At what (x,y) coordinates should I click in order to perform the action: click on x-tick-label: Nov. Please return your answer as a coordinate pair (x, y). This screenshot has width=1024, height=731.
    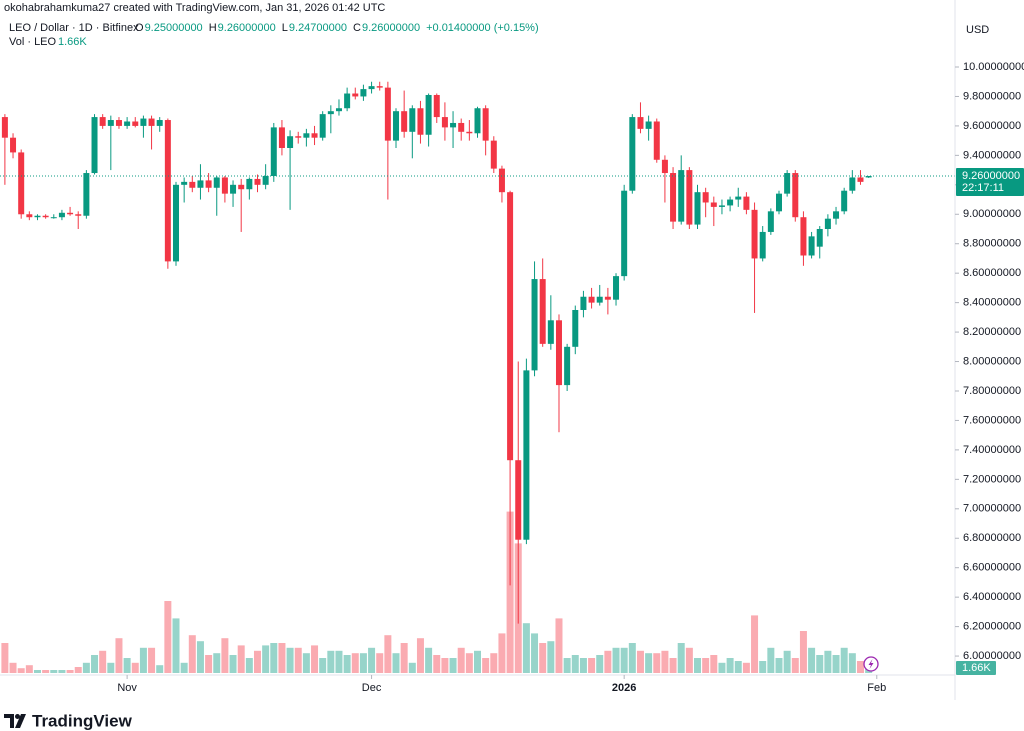
    Looking at the image, I should click on (127, 688).